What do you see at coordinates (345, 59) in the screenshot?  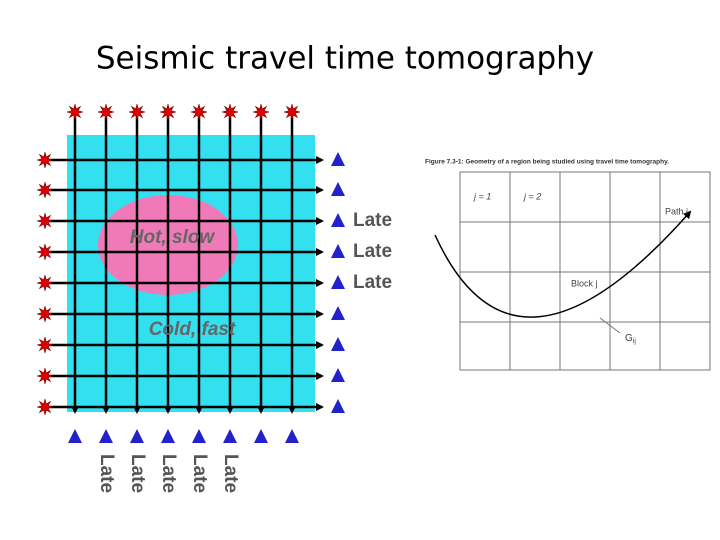 I see `slide-title: Seismic travel time tomography` at bounding box center [345, 59].